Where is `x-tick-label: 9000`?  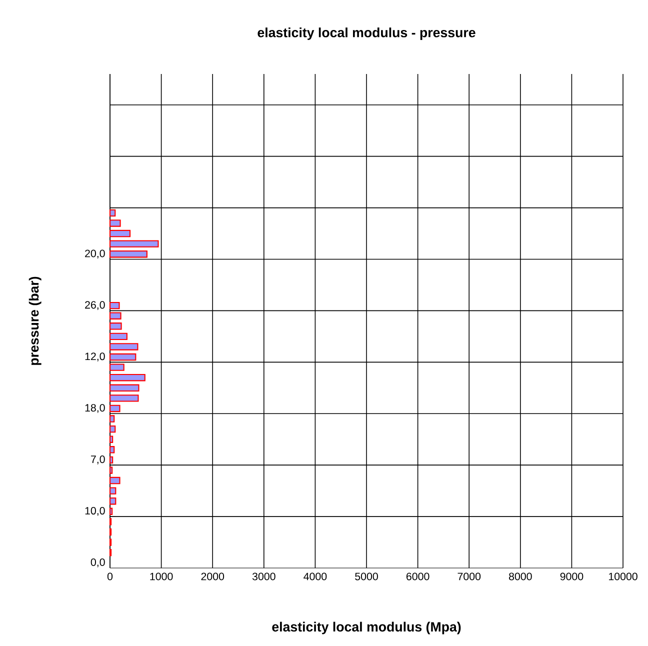 x-tick-label: 9000 is located at coordinates (572, 576).